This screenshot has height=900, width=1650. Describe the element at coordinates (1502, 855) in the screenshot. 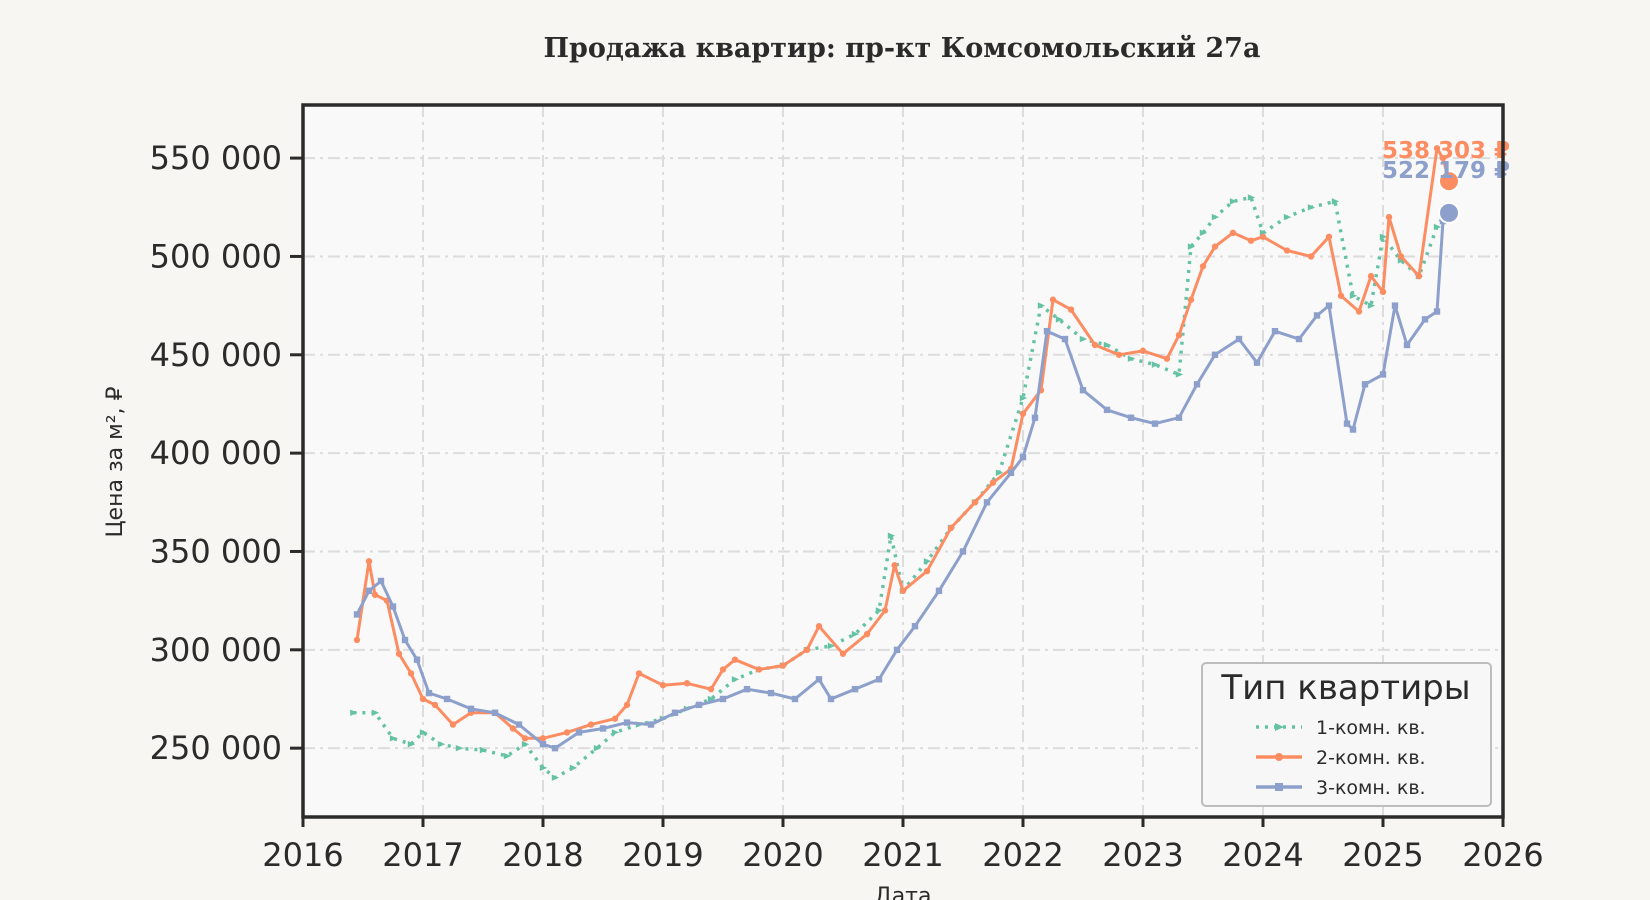

I see `x-tick-label: 2026` at that location.